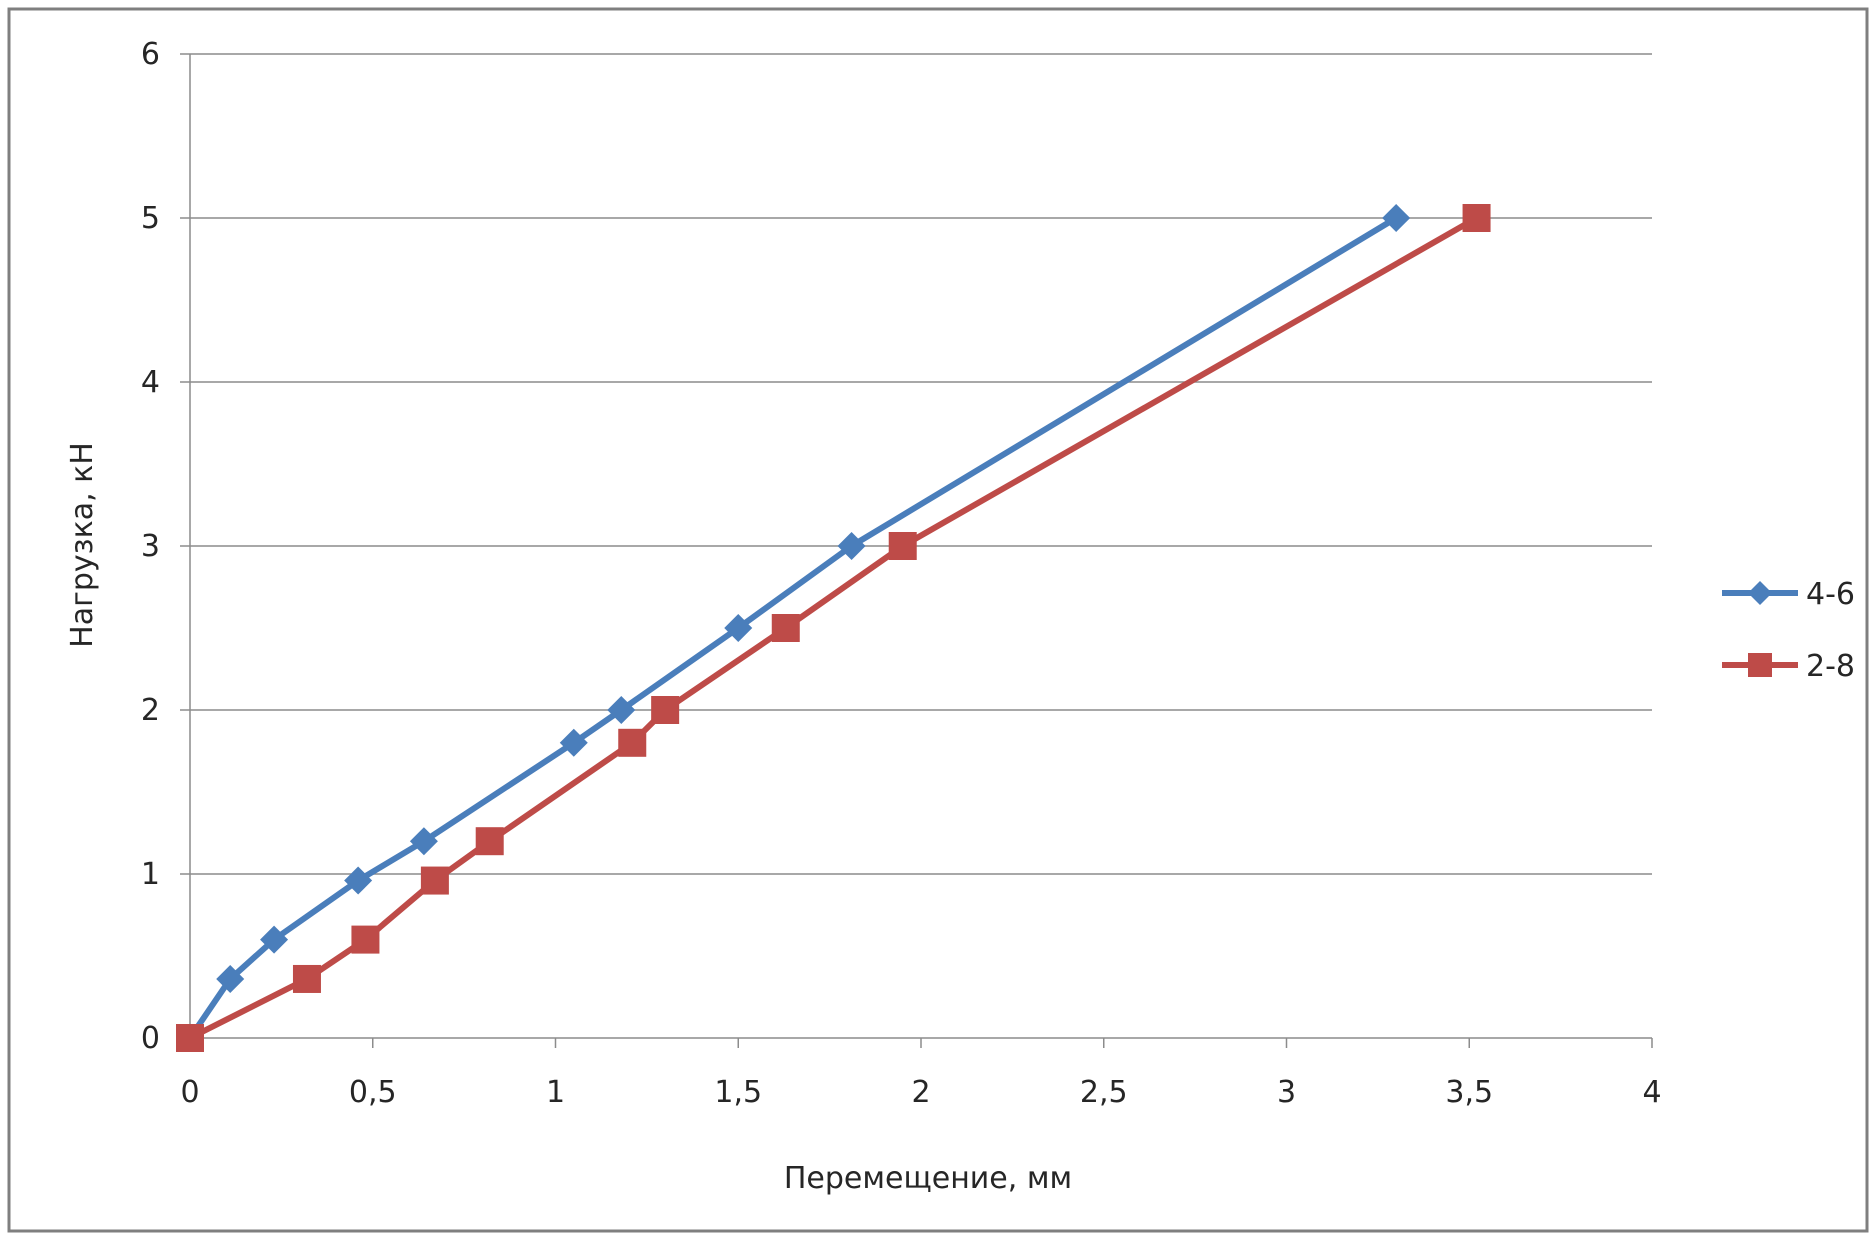 Image resolution: width=1876 pixels, height=1245 pixels. I want to click on y-tick-label: 2, so click(150, 710).